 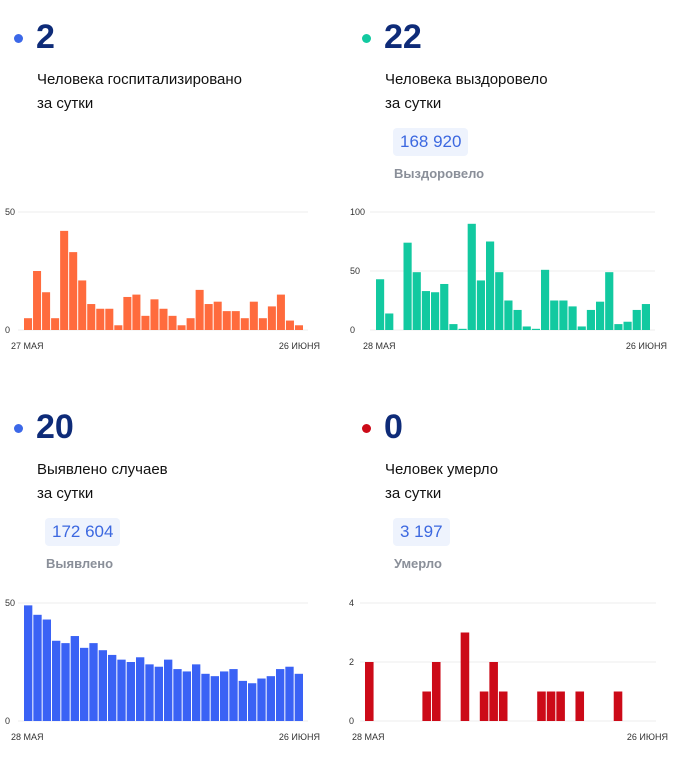 I want to click on total-badge: 3 197, so click(x=421, y=532).